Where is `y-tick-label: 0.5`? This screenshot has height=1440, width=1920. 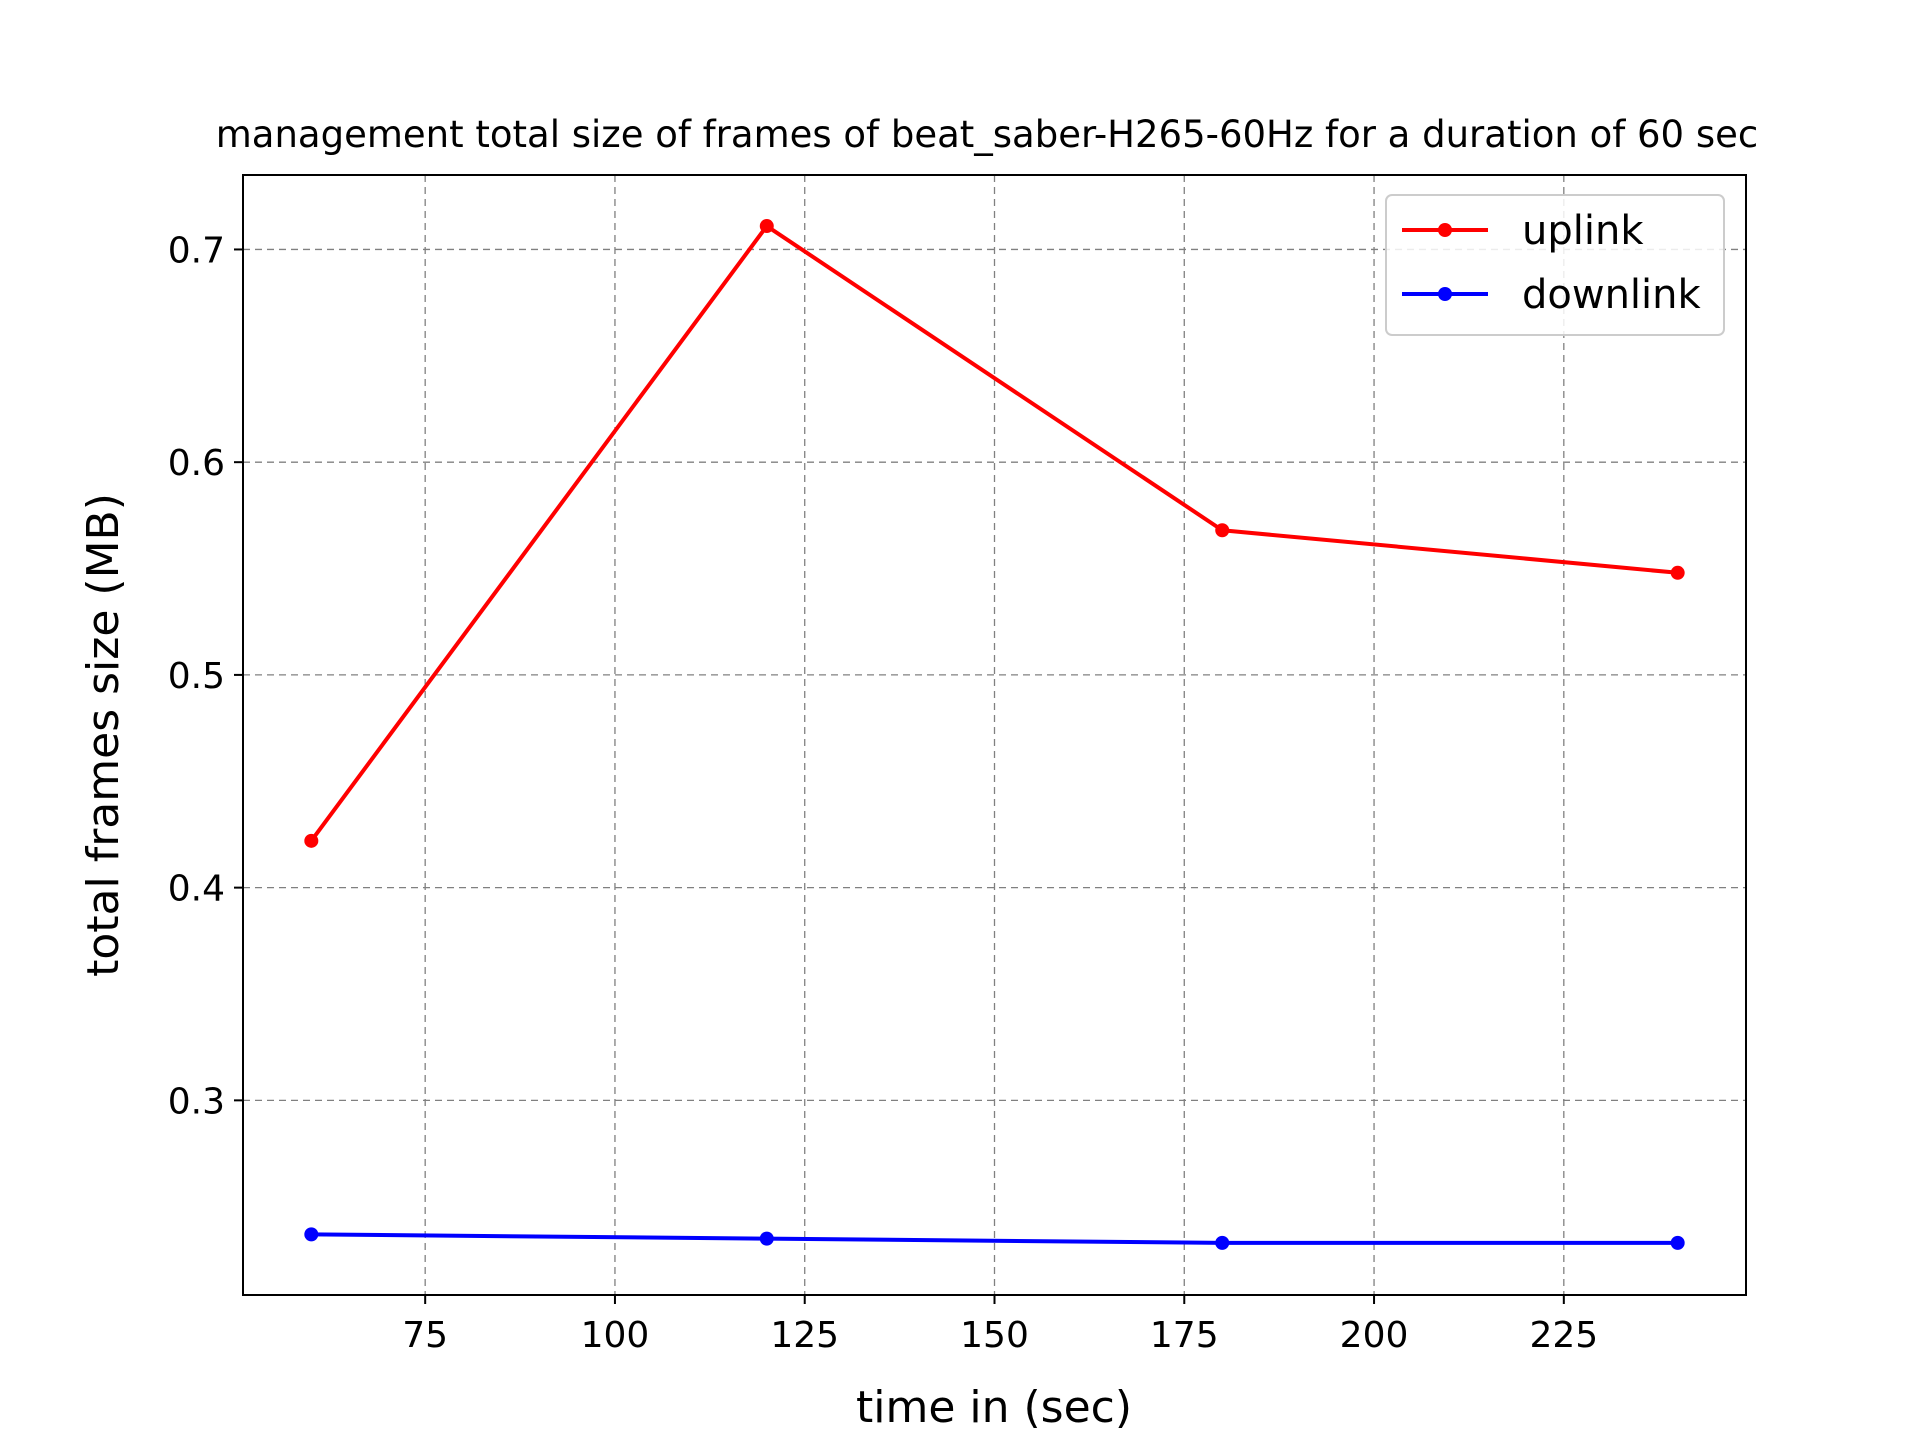 y-tick-label: 0.5 is located at coordinates (196, 676).